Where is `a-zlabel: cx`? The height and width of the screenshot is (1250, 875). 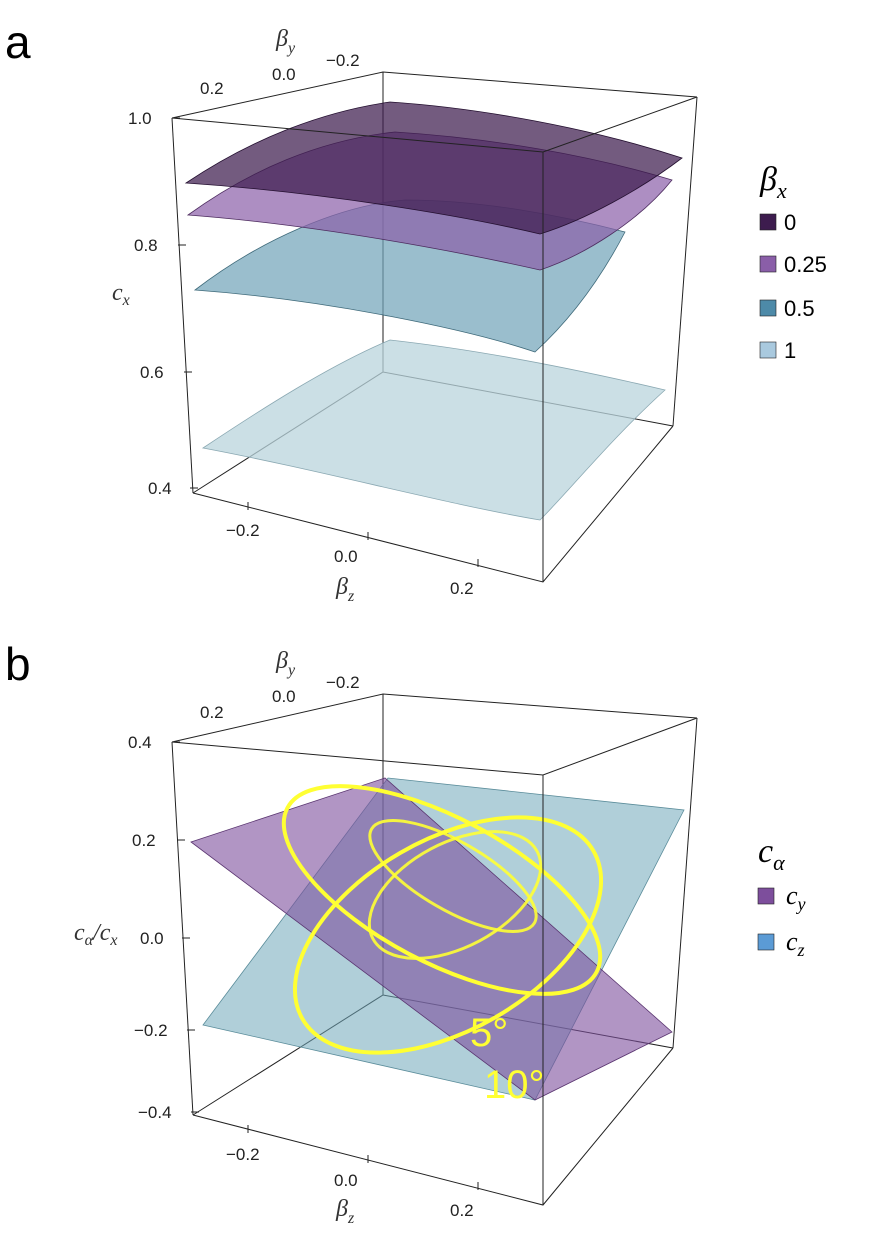
a-zlabel: cx is located at coordinates (121, 294).